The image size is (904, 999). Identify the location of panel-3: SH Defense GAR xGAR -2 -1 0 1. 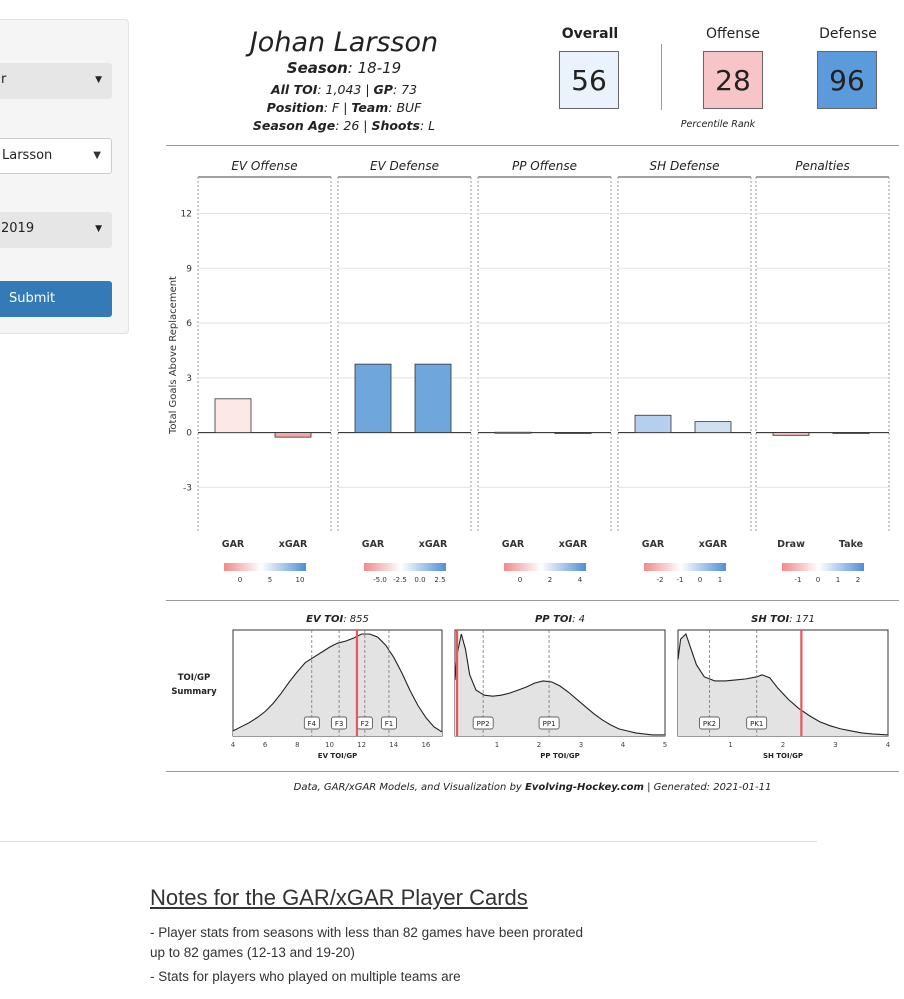
(684, 371).